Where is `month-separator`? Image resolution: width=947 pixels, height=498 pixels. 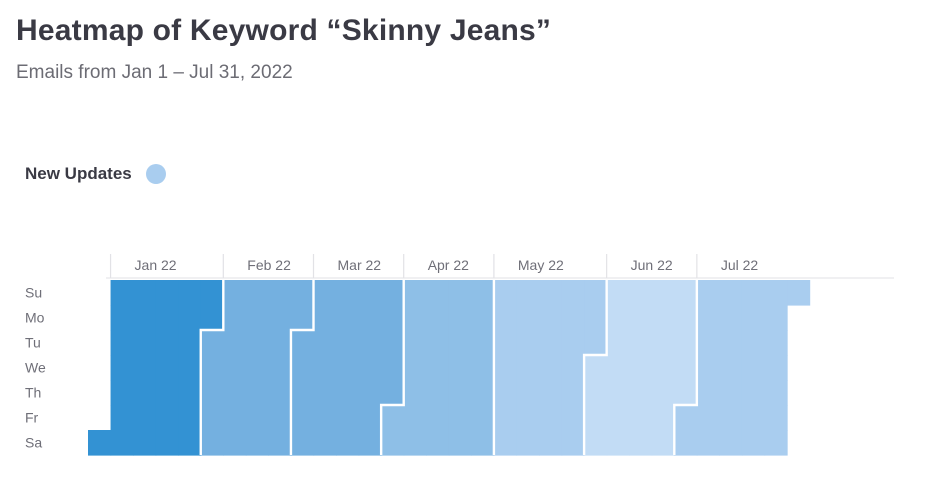 month-separator is located at coordinates (302, 367).